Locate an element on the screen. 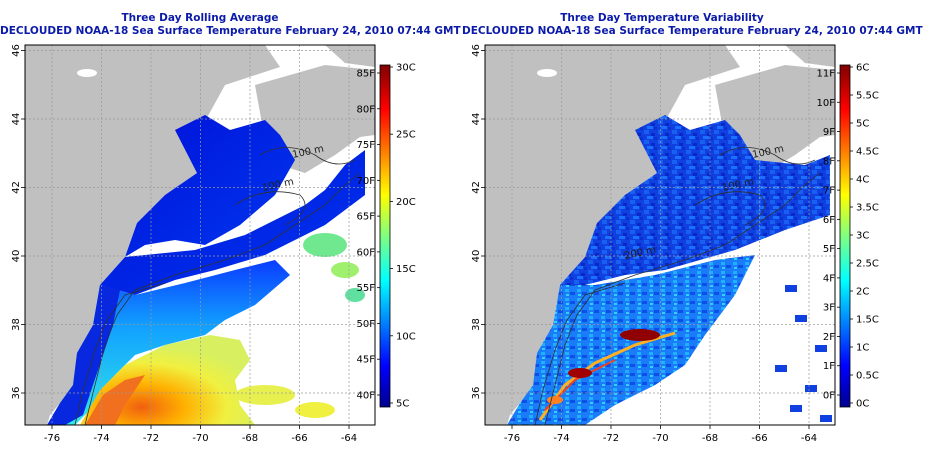 The width and height of the screenshot is (950, 475). colorbar-label-fahrenheit: 3F is located at coordinates (829, 308).